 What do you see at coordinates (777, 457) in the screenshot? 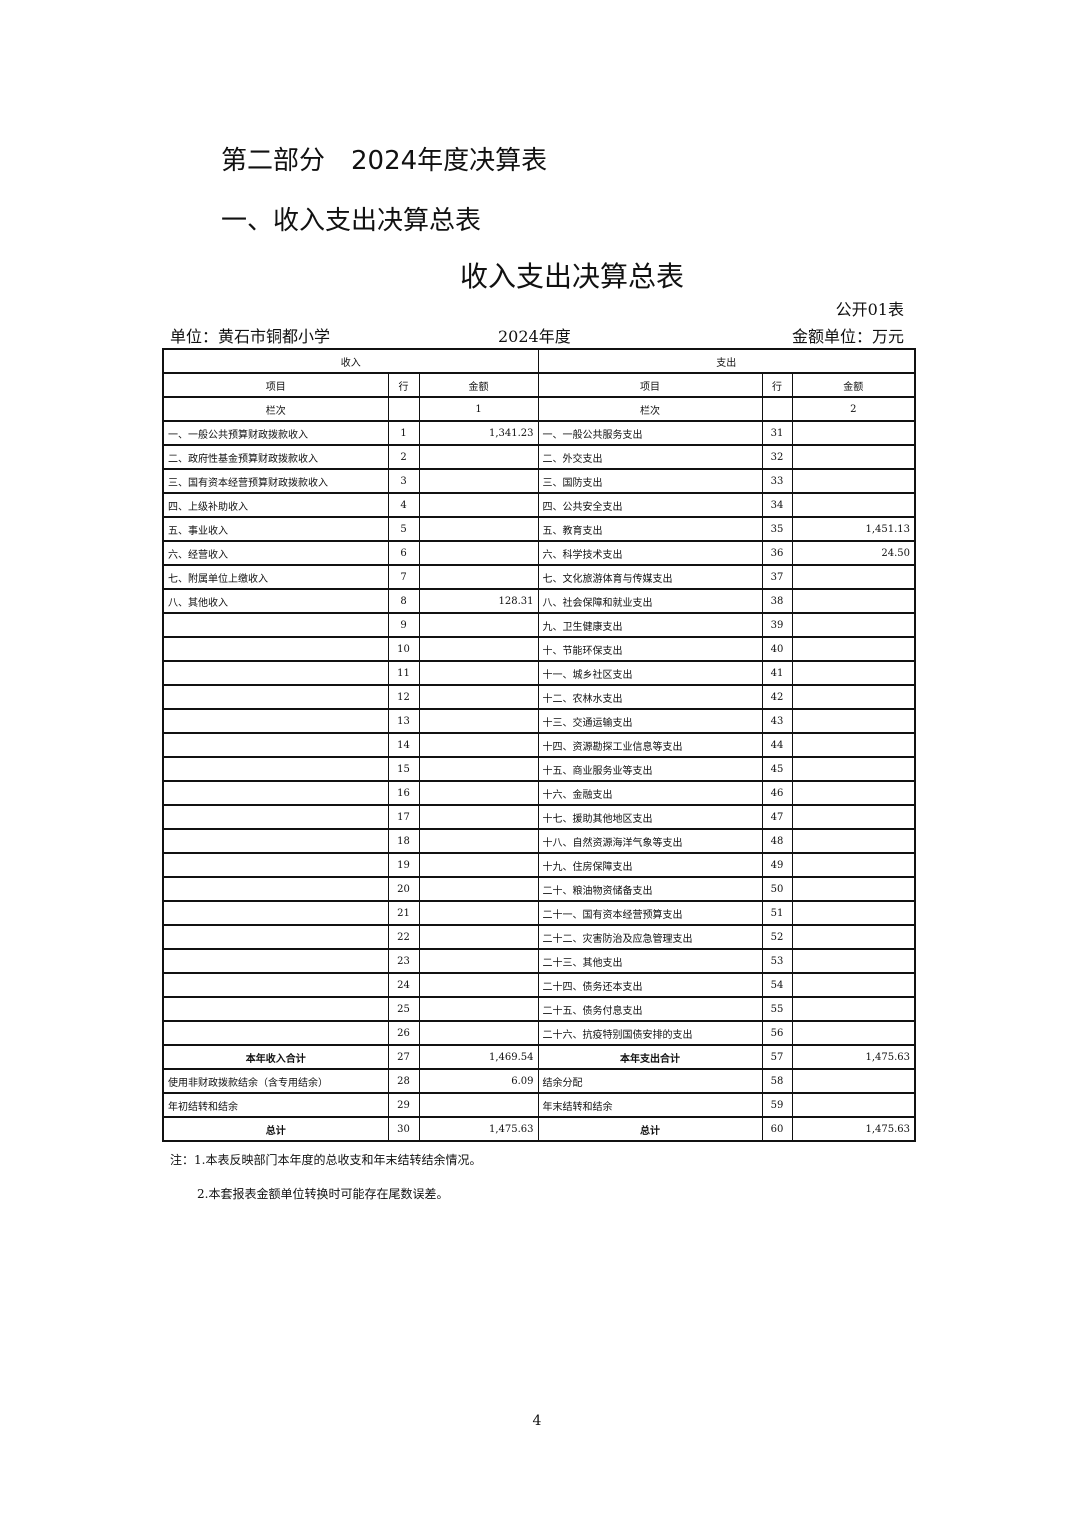
I see `expense-line-cell: 32` at bounding box center [777, 457].